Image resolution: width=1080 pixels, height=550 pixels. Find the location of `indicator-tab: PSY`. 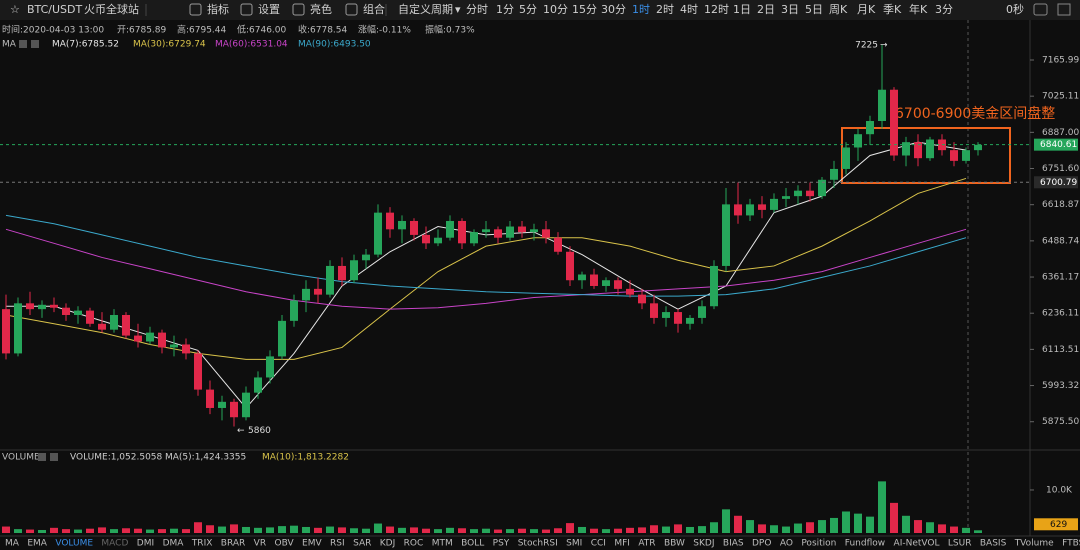

indicator-tab: PSY is located at coordinates (501, 544).